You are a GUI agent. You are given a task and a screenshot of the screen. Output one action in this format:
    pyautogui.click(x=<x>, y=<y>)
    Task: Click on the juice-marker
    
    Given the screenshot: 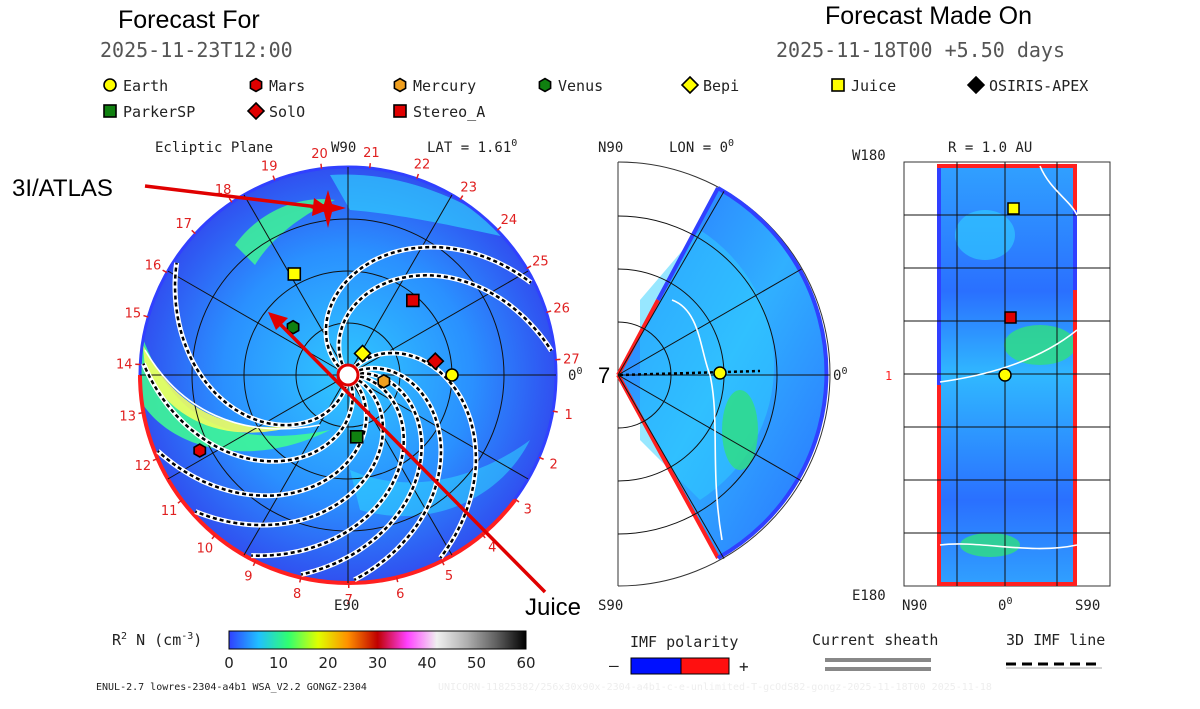 What is the action you would take?
    pyautogui.click(x=294, y=274)
    